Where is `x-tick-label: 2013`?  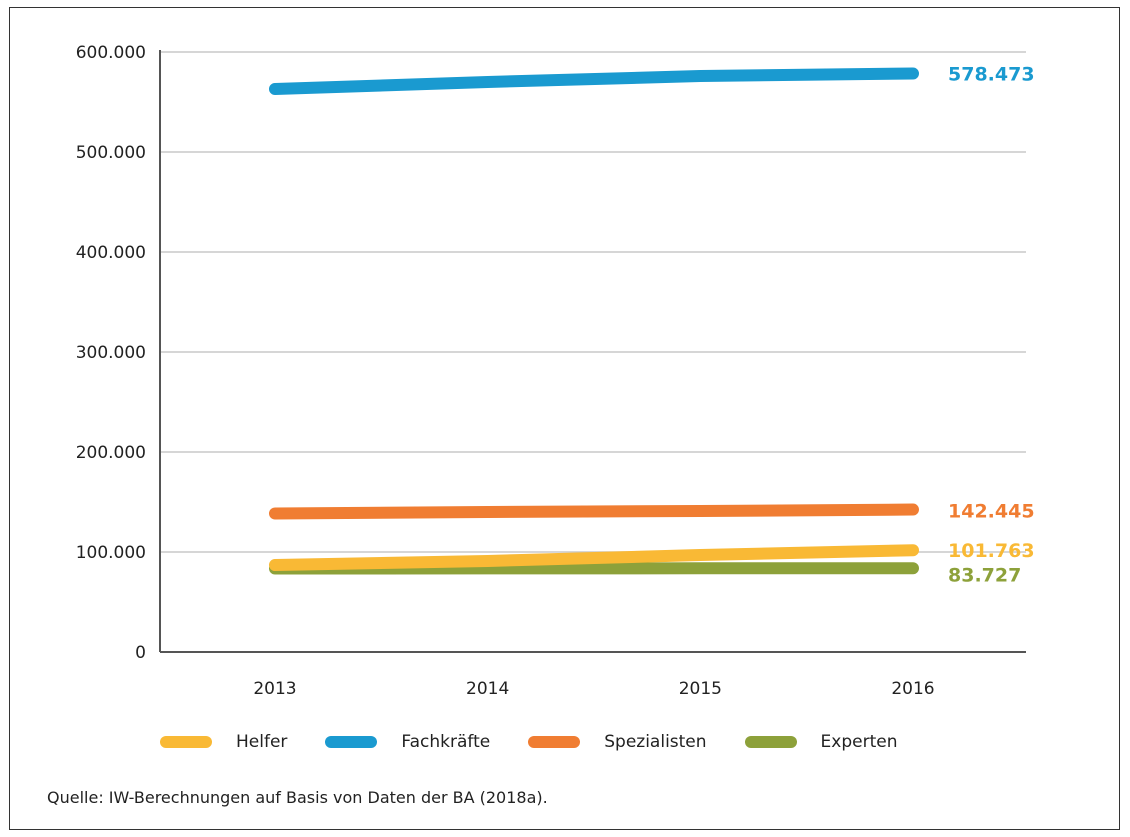 x-tick-label: 2013 is located at coordinates (274, 689).